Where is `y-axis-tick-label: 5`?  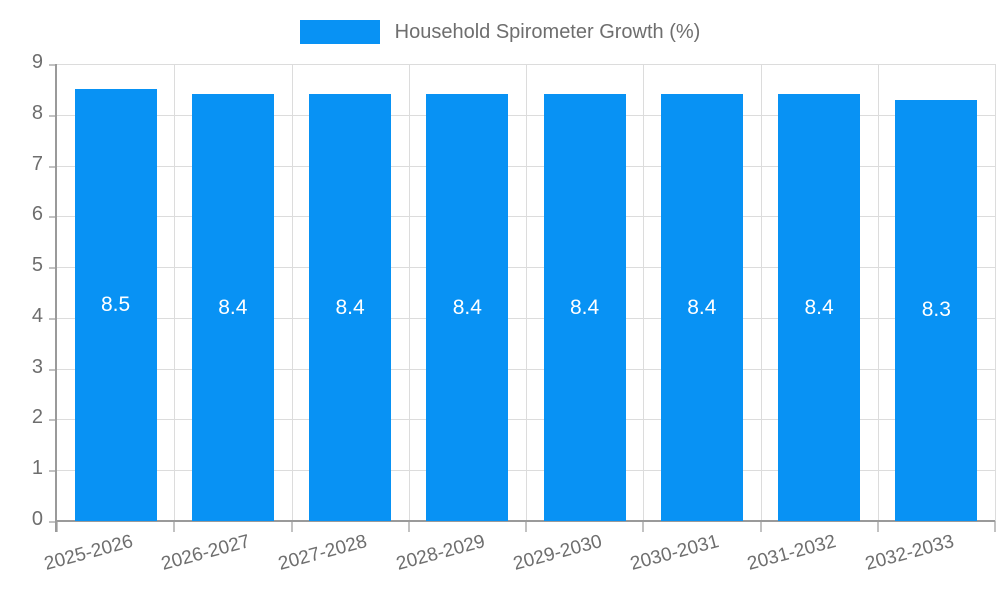 y-axis-tick-label: 5 is located at coordinates (37, 265).